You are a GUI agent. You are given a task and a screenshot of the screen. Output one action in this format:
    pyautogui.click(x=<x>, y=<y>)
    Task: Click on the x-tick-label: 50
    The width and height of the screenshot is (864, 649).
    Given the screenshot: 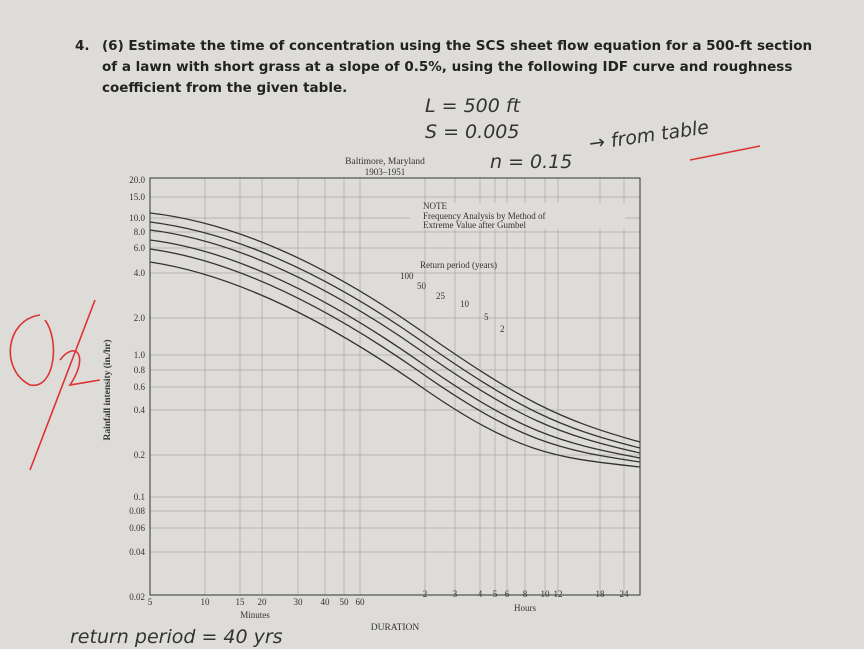 What is the action you would take?
    pyautogui.click(x=345, y=602)
    